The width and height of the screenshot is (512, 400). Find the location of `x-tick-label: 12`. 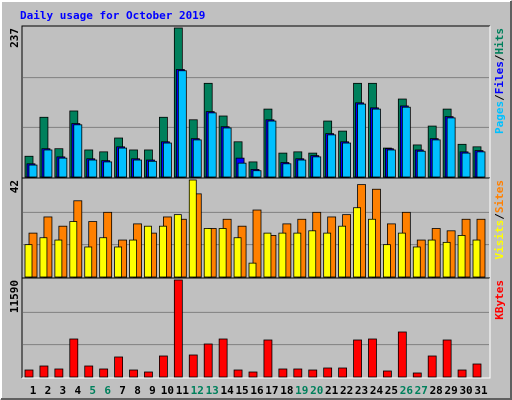

x-tick-label: 12 is located at coordinates (197, 390).